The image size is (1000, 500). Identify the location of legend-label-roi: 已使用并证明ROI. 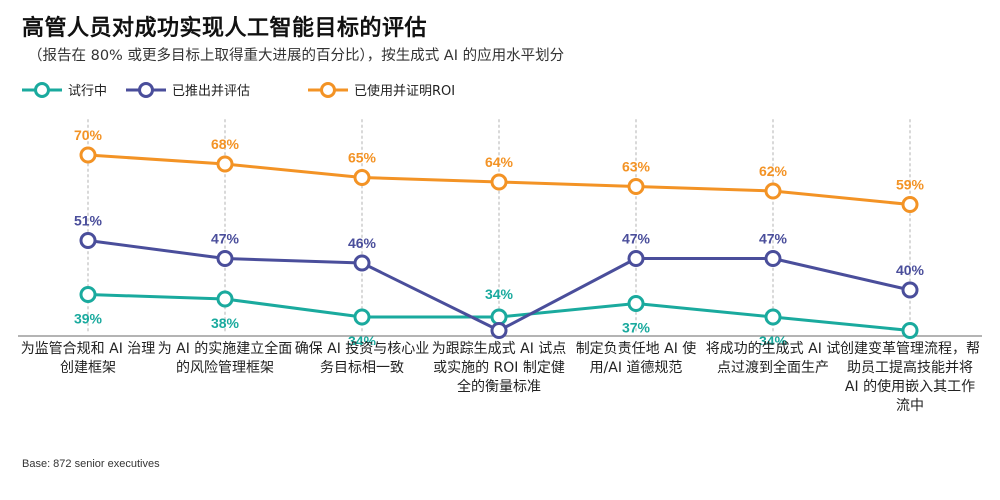
(405, 91).